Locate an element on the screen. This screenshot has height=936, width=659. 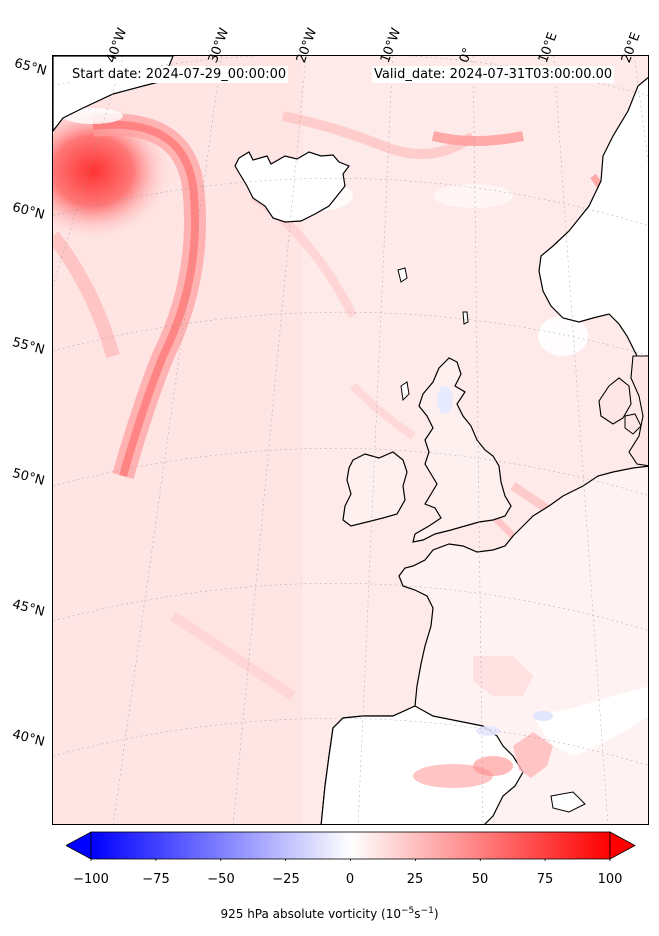
colorbar-tick: −75 is located at coordinates (156, 879).